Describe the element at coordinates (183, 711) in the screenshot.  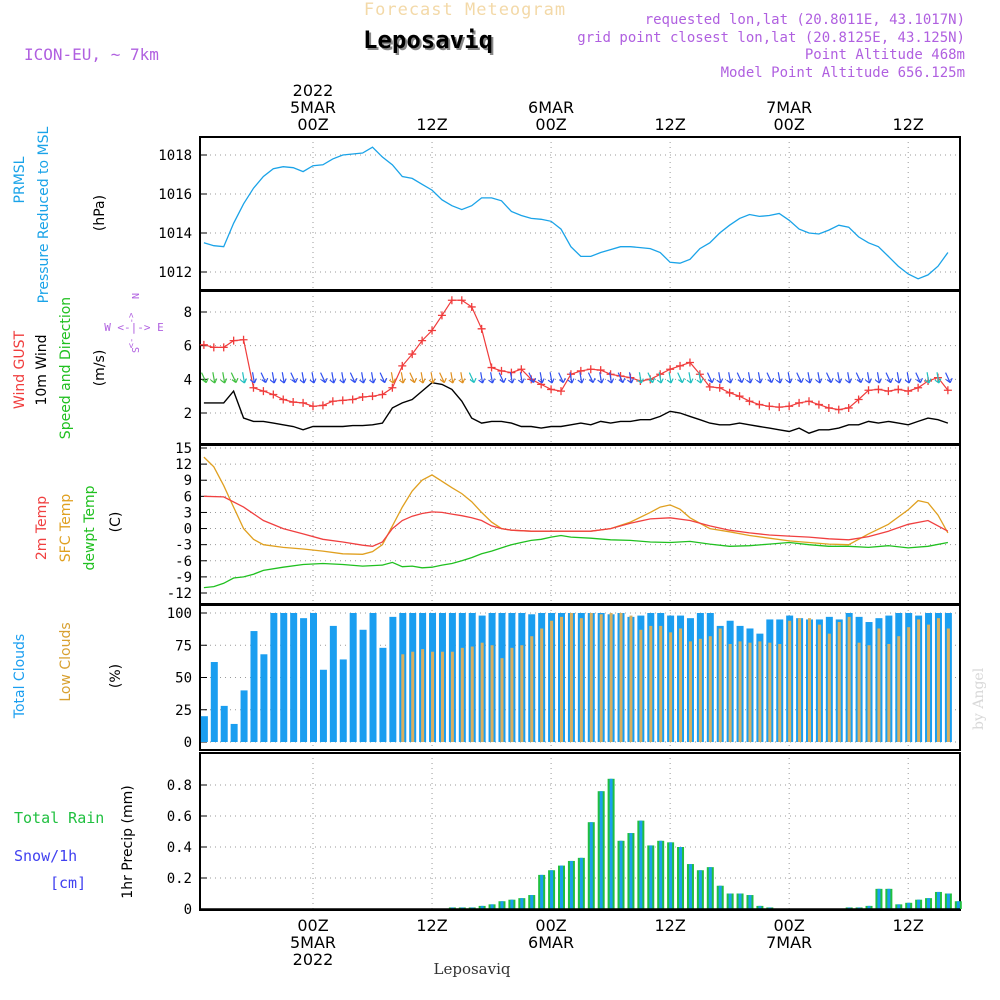
I see `y-tick-label: 25` at that location.